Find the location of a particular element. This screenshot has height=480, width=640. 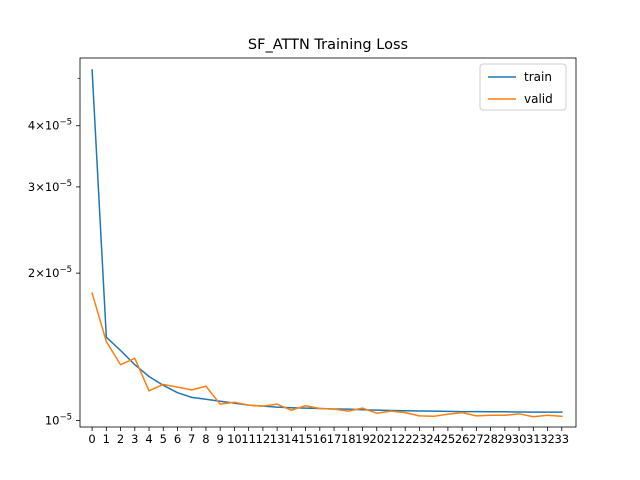

x-tick-label: 28 is located at coordinates (490, 439).